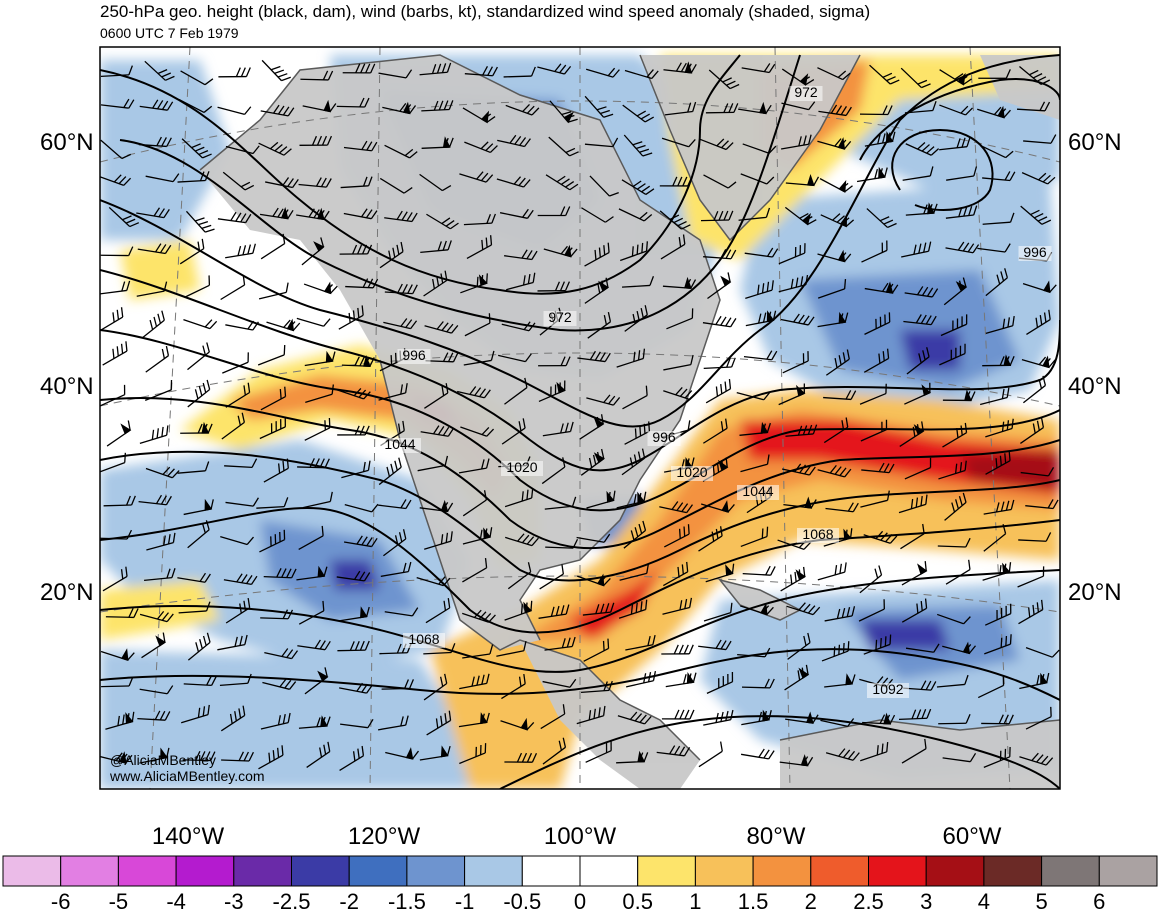  I want to click on colorbar-tick-label: 1.5, so click(753, 900).